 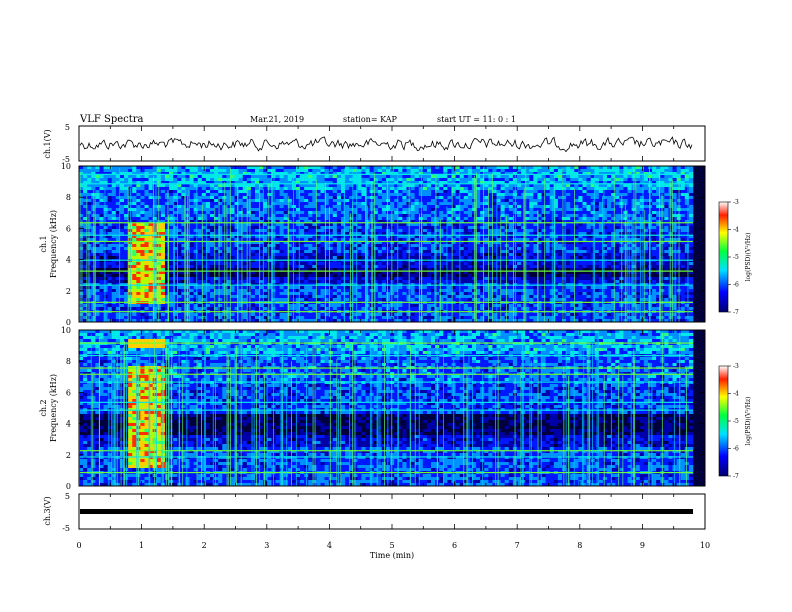 I want to click on station-label: station= KAP, so click(x=370, y=119).